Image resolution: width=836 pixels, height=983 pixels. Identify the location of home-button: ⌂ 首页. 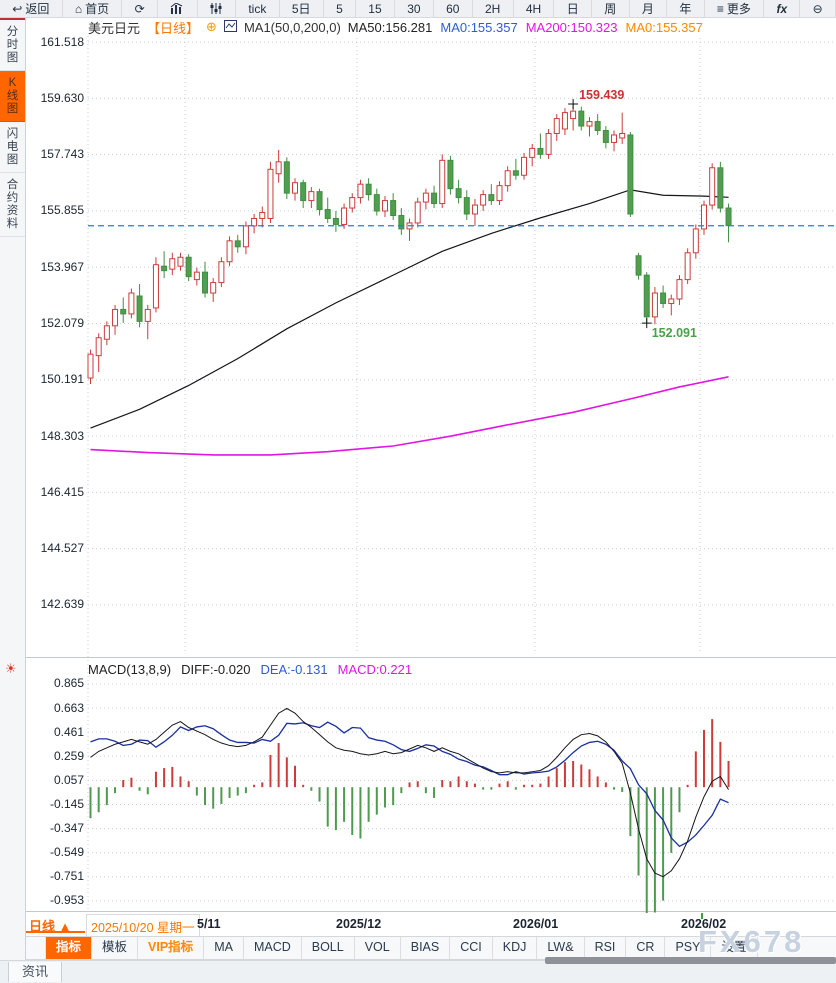
(93, 8).